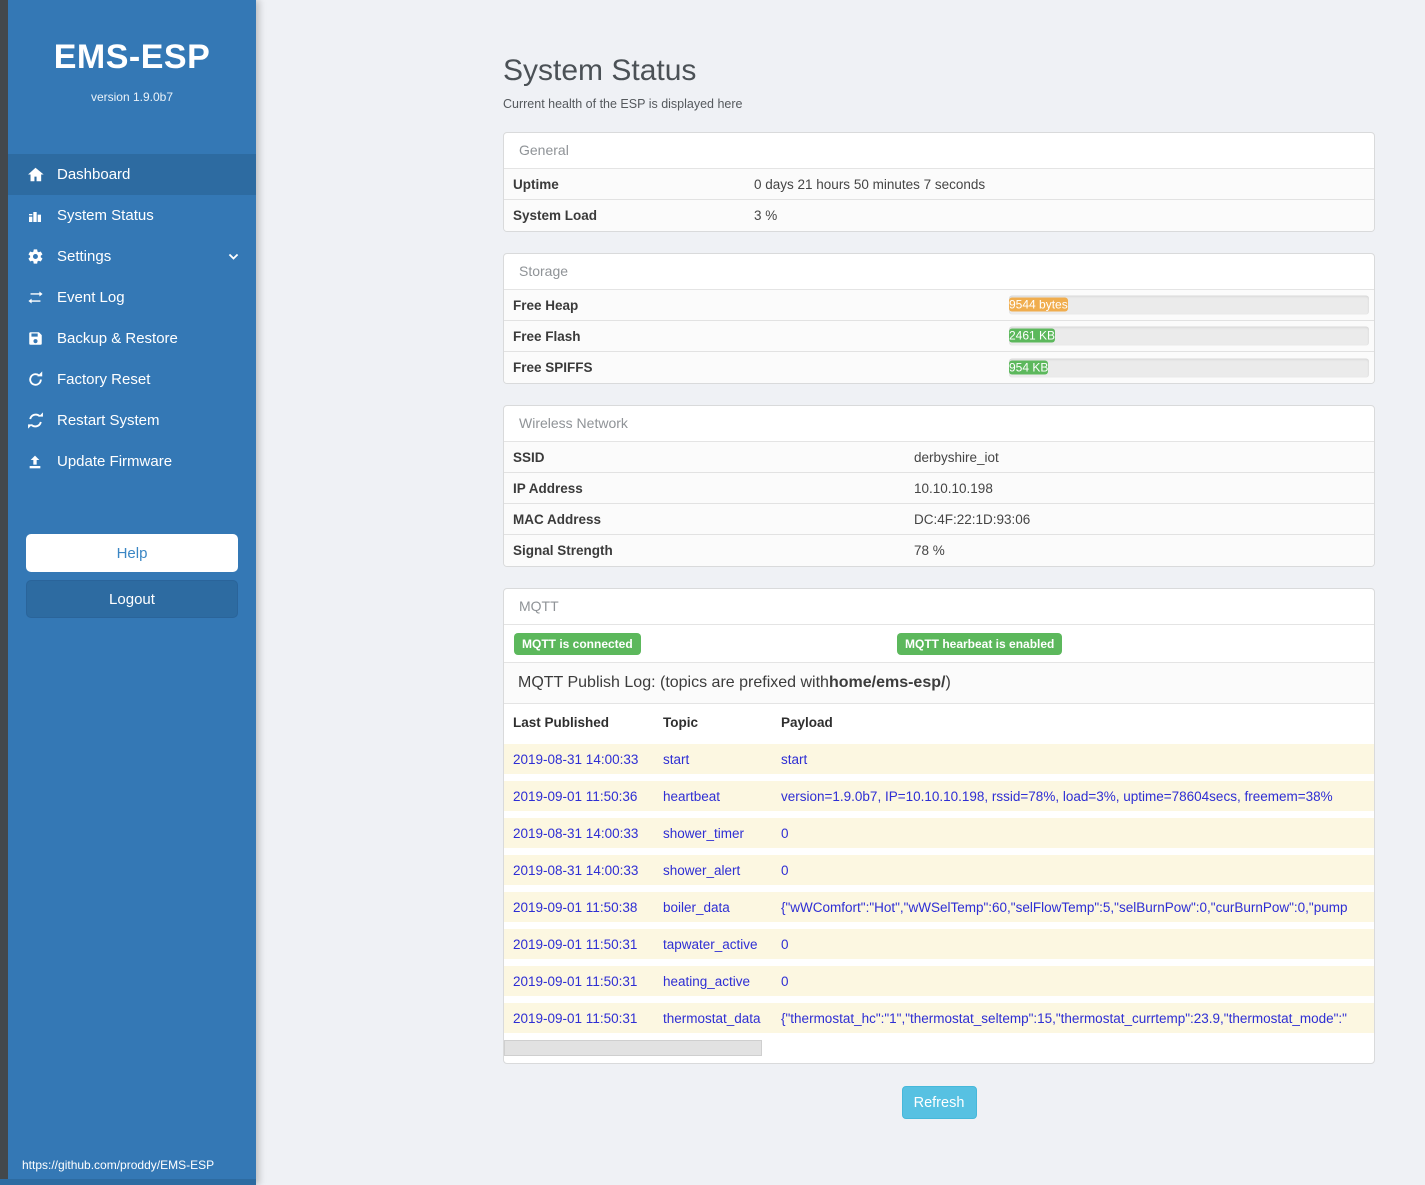  Describe the element at coordinates (1038, 304) in the screenshot. I see `progress-bar-fill: 9544 bytes` at that location.